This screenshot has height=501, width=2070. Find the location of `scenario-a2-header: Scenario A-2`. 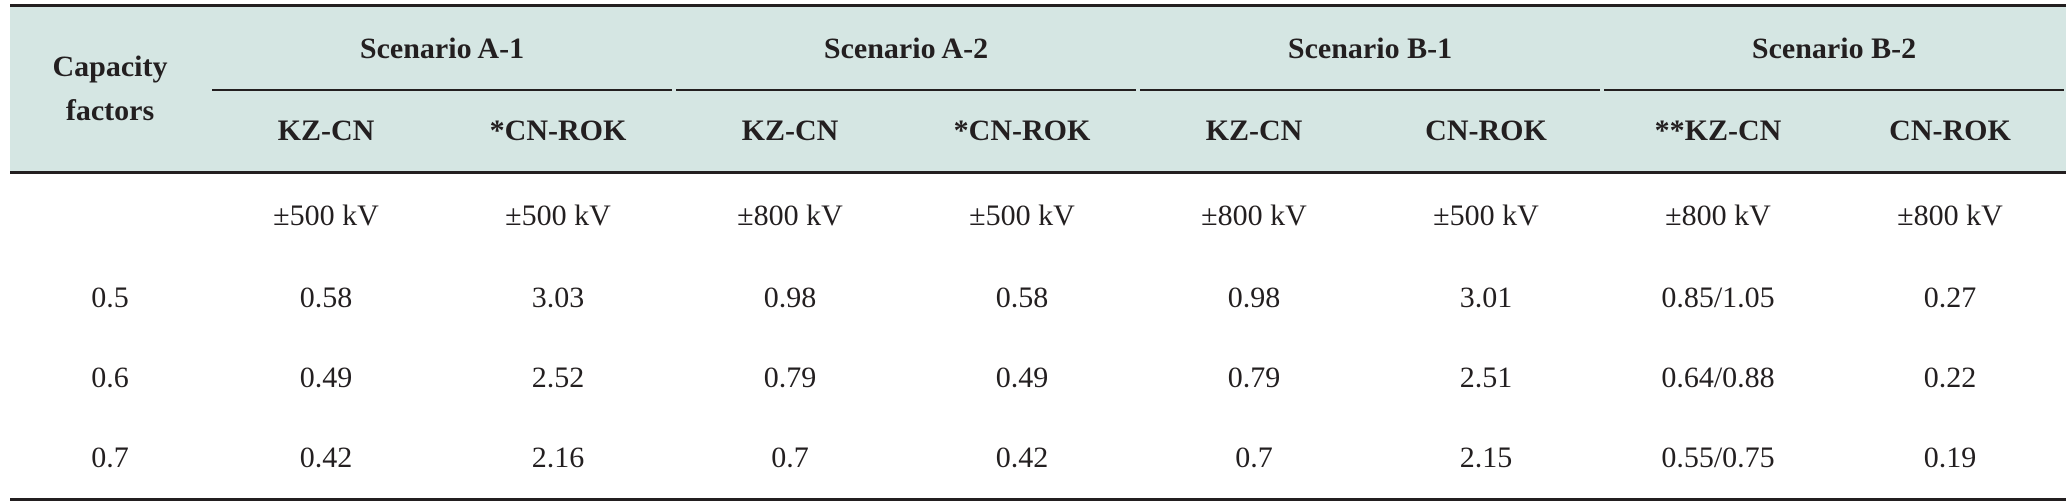

scenario-a2-header: Scenario A-2 is located at coordinates (906, 47).